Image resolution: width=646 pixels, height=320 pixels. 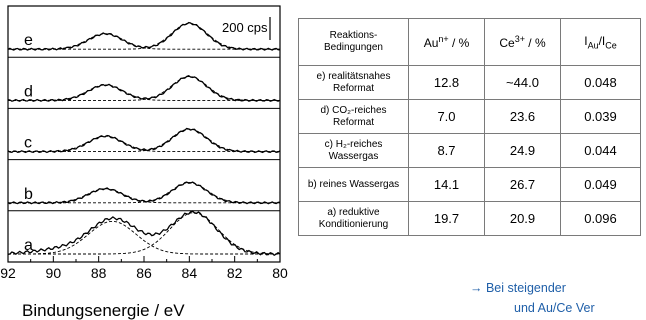 I want to click on panel-c: c, so click(x=144, y=130).